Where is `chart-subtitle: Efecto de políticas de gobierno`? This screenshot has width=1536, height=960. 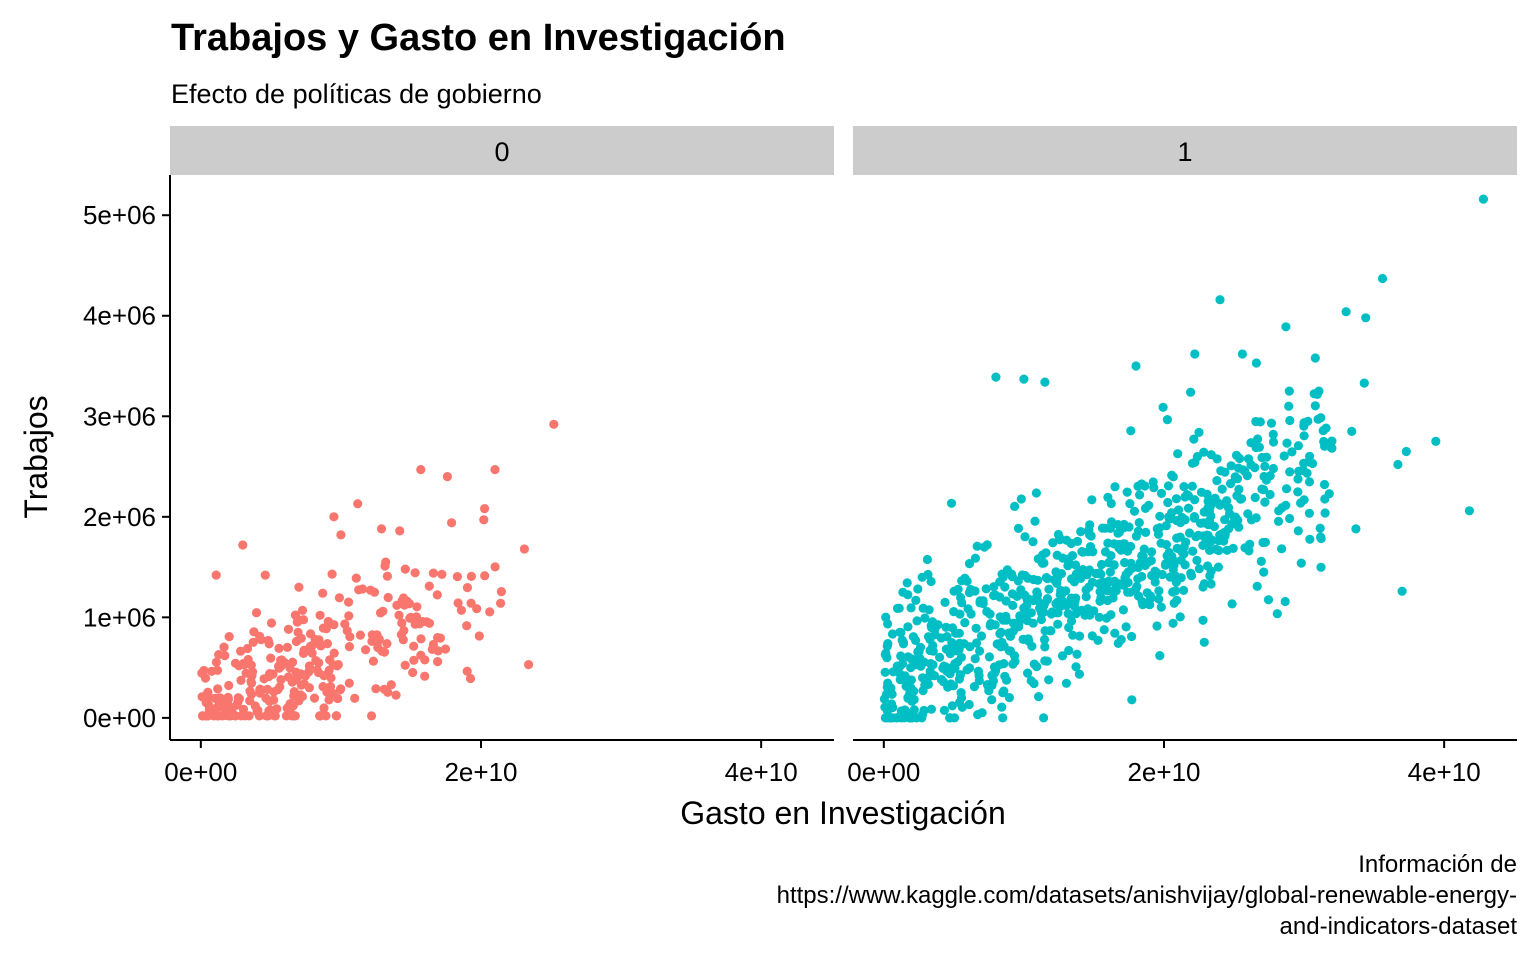 chart-subtitle: Efecto de políticas de gobierno is located at coordinates (356, 94).